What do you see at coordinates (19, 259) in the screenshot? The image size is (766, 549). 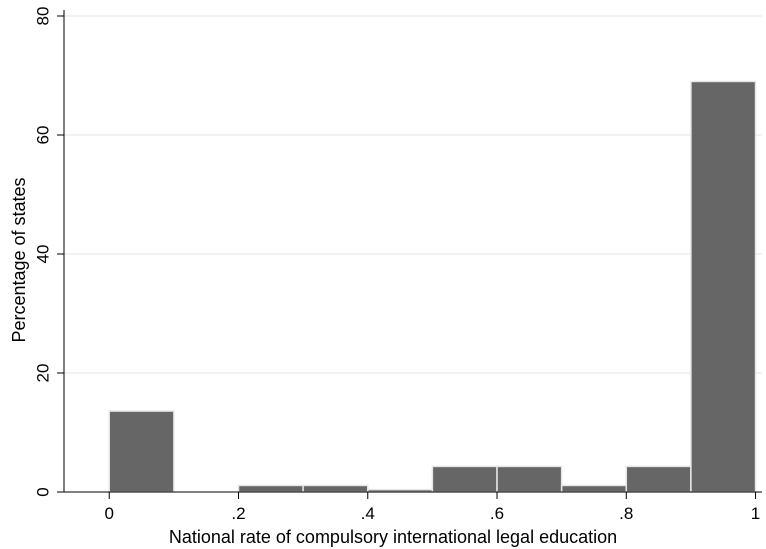 I see `y-axis-title: Percentage of states` at bounding box center [19, 259].